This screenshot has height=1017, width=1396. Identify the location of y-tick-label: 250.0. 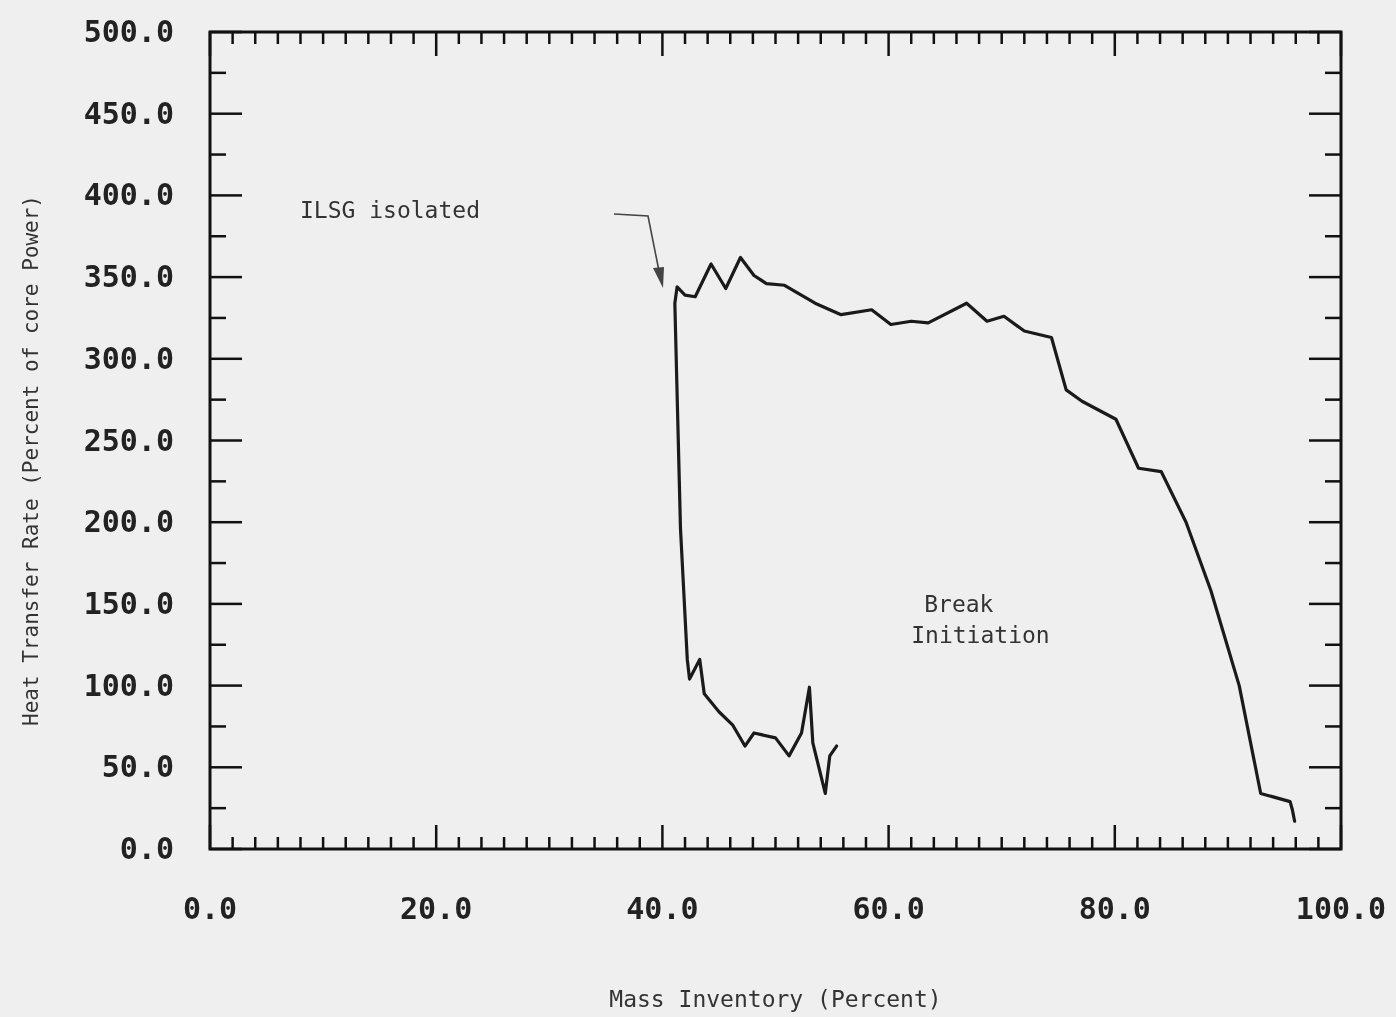
(128, 440).